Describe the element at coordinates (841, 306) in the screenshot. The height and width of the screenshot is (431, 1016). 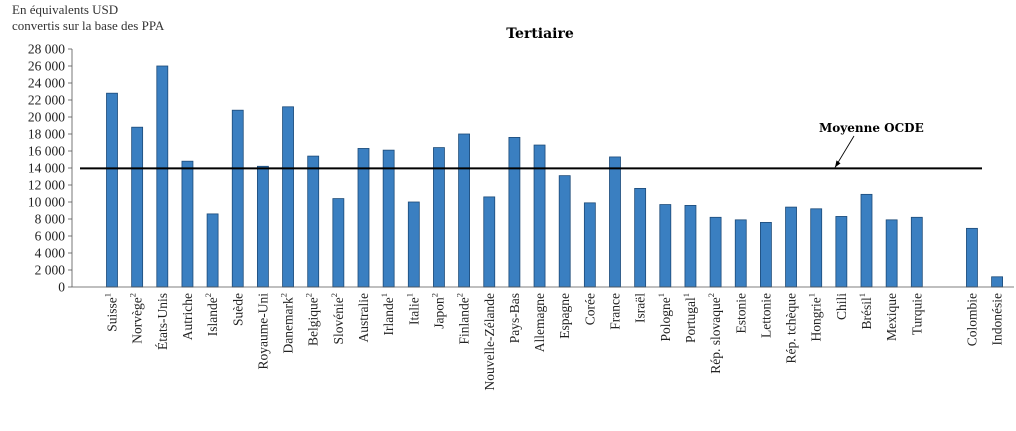
I see `category-label: Chili` at that location.